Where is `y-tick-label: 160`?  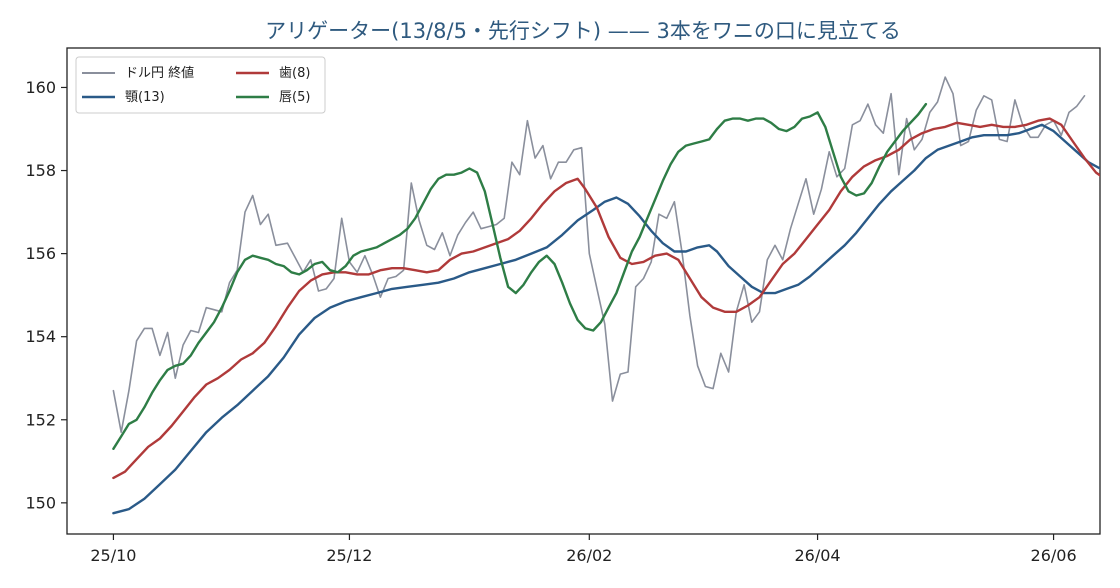 y-tick-label: 160 is located at coordinates (40, 87).